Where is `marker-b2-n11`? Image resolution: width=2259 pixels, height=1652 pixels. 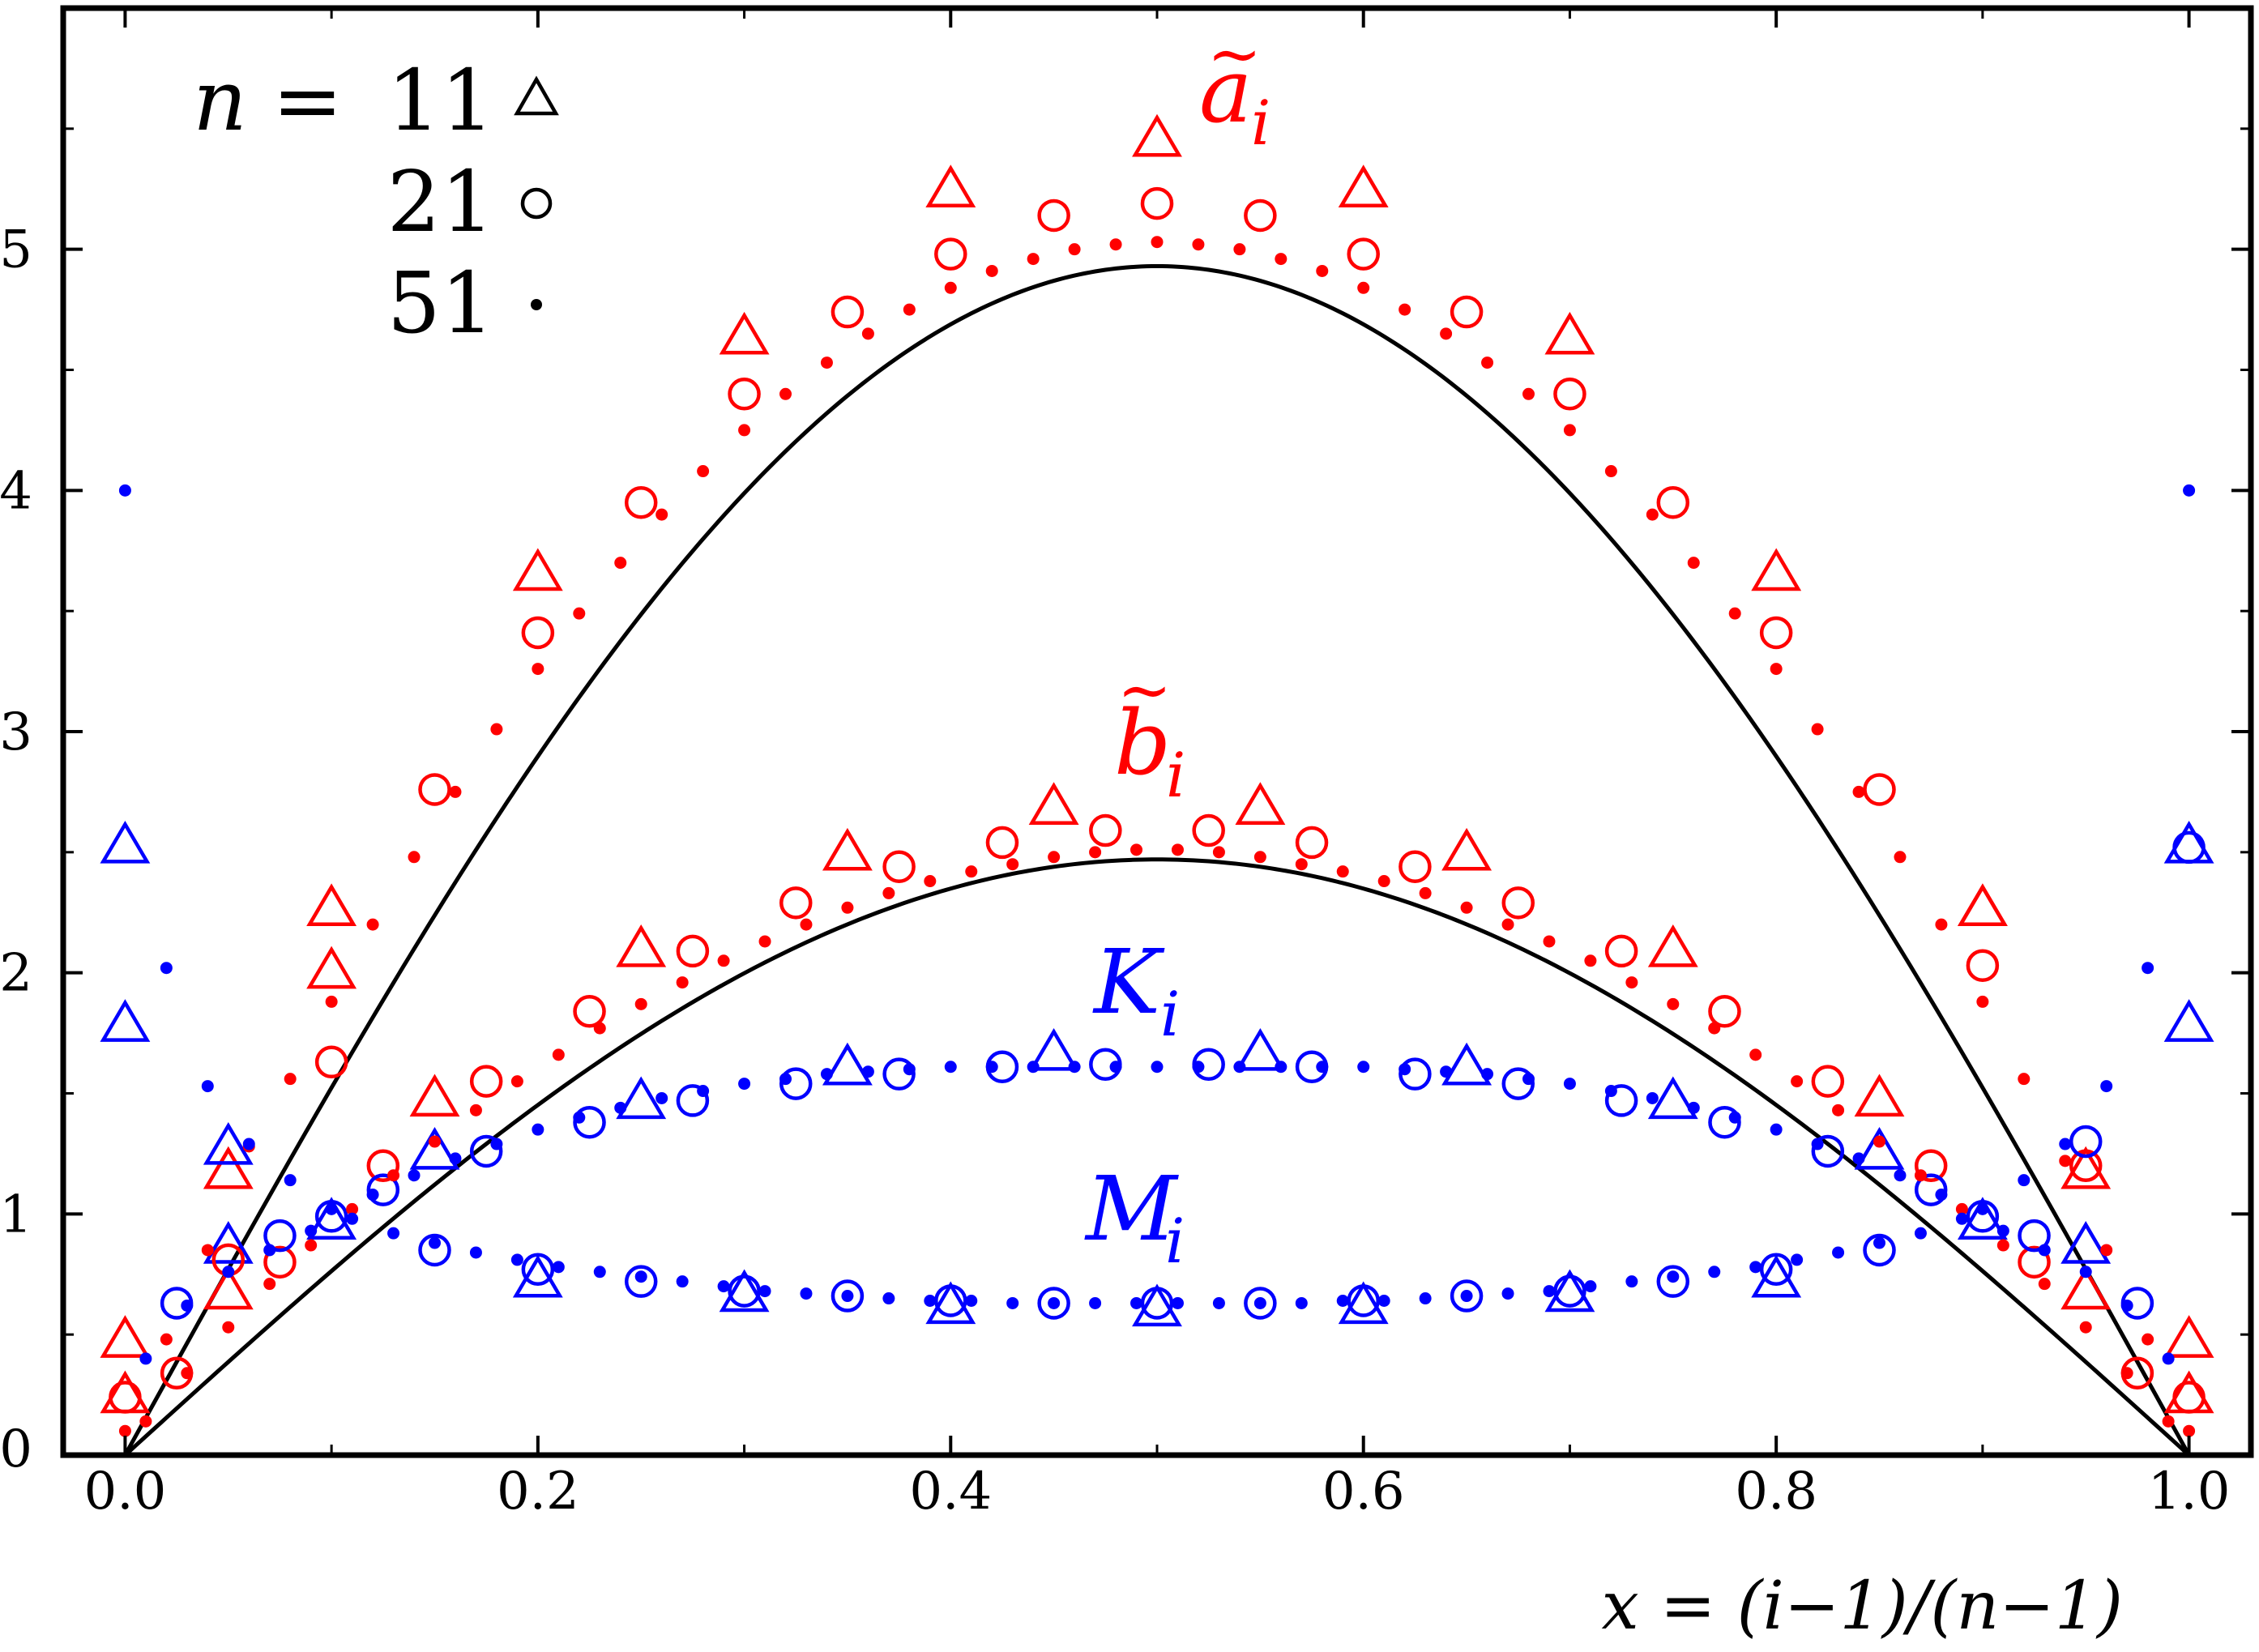
marker-b2-n11 is located at coordinates (1983, 905).